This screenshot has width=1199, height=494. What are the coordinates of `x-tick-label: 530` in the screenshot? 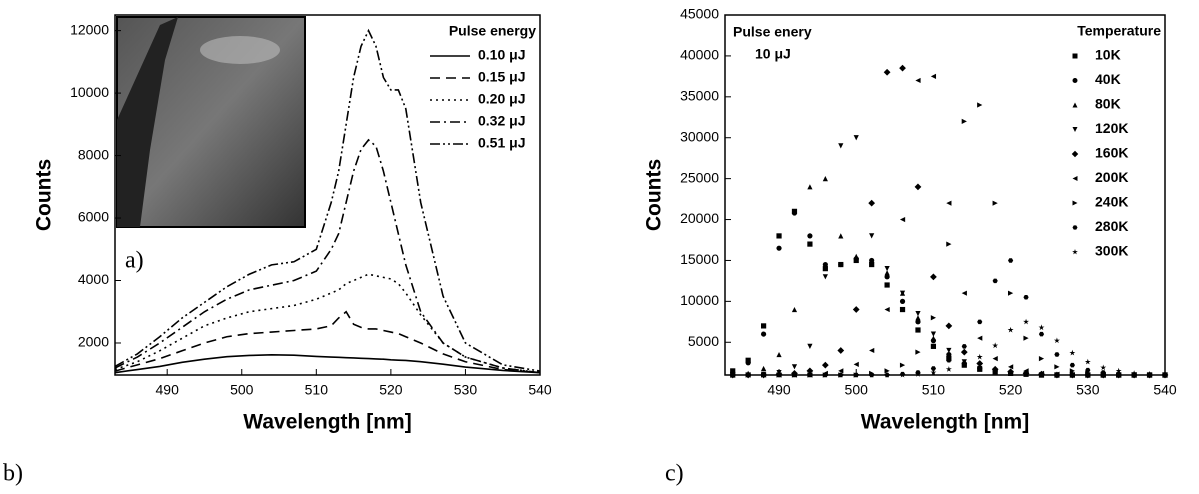 It's located at (466, 390).